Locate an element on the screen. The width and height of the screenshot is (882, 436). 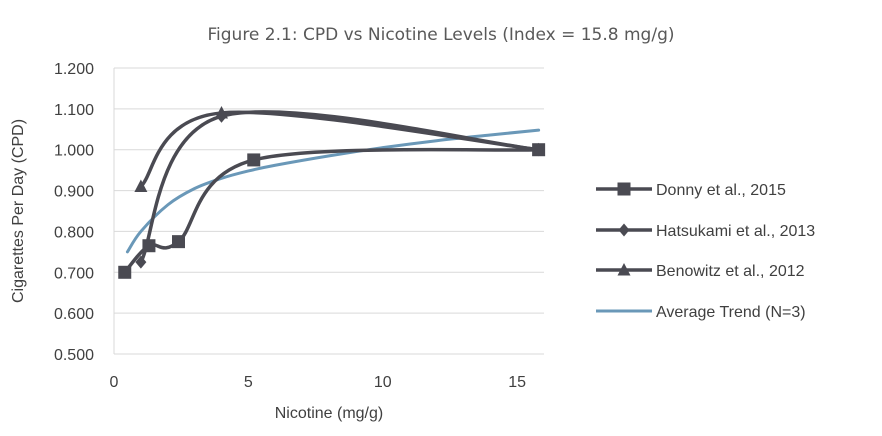
x-tick-label: 10 is located at coordinates (383, 382).